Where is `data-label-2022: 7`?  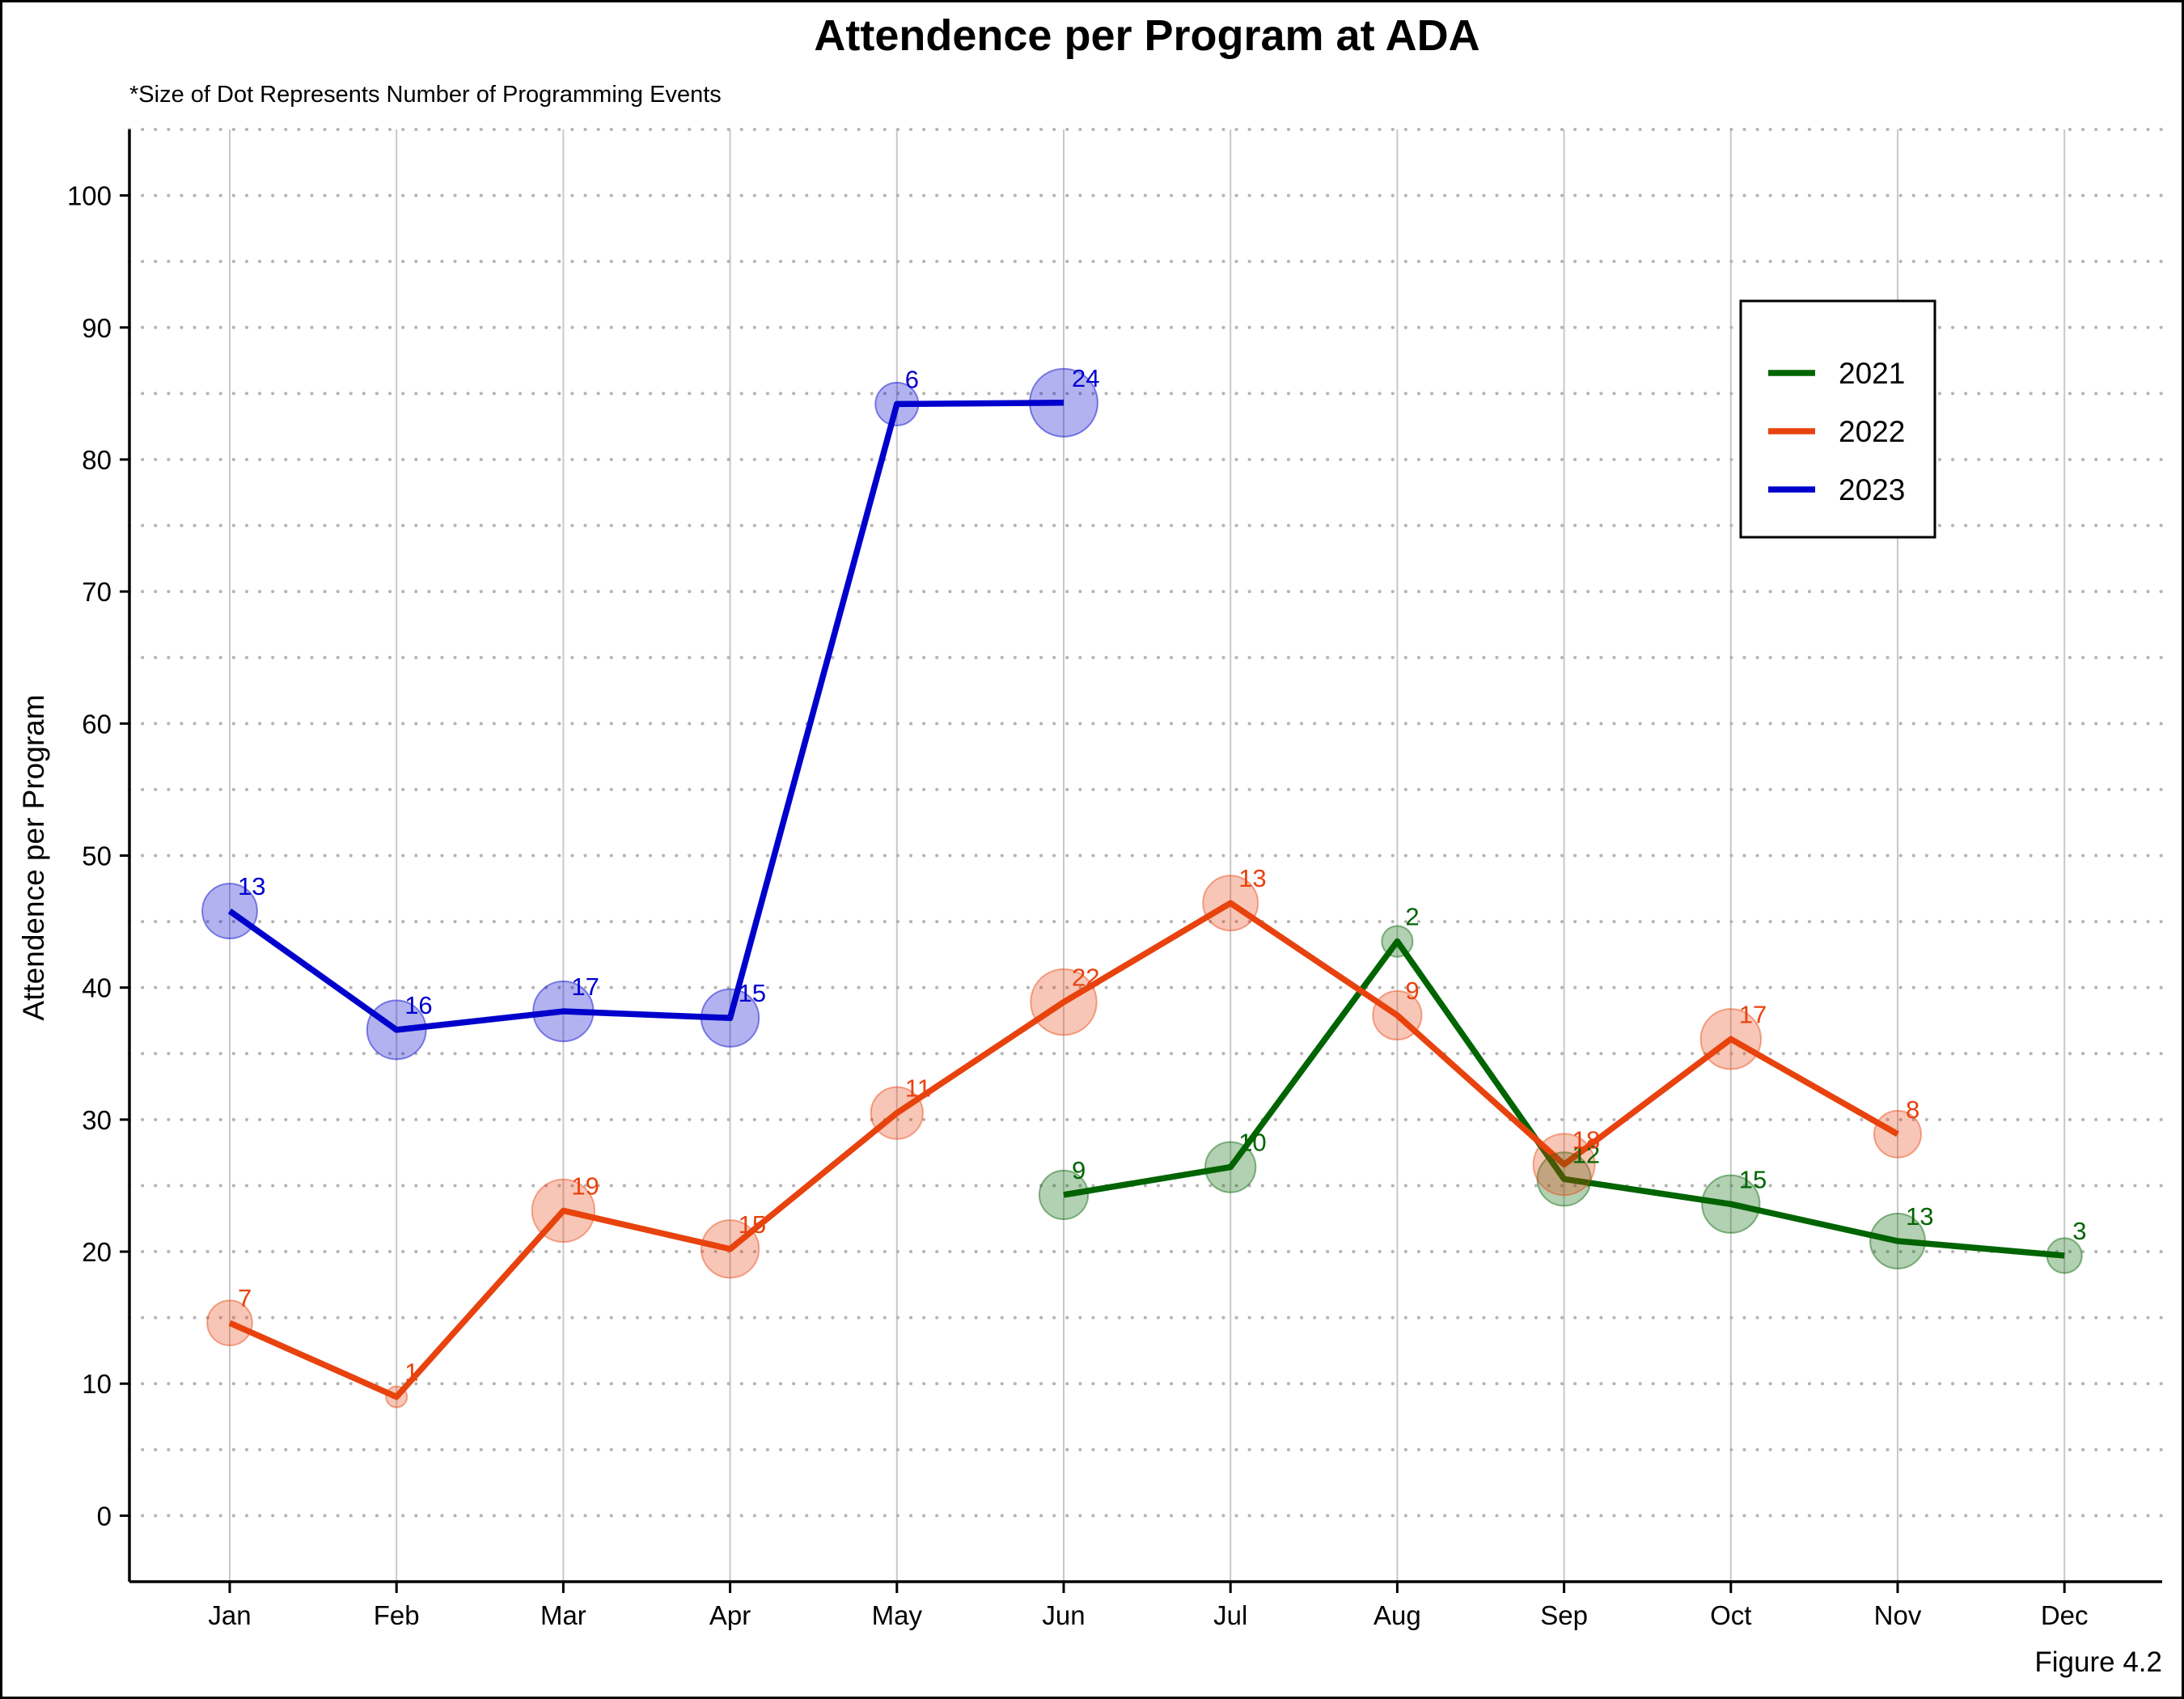 data-label-2022: 7 is located at coordinates (245, 1298).